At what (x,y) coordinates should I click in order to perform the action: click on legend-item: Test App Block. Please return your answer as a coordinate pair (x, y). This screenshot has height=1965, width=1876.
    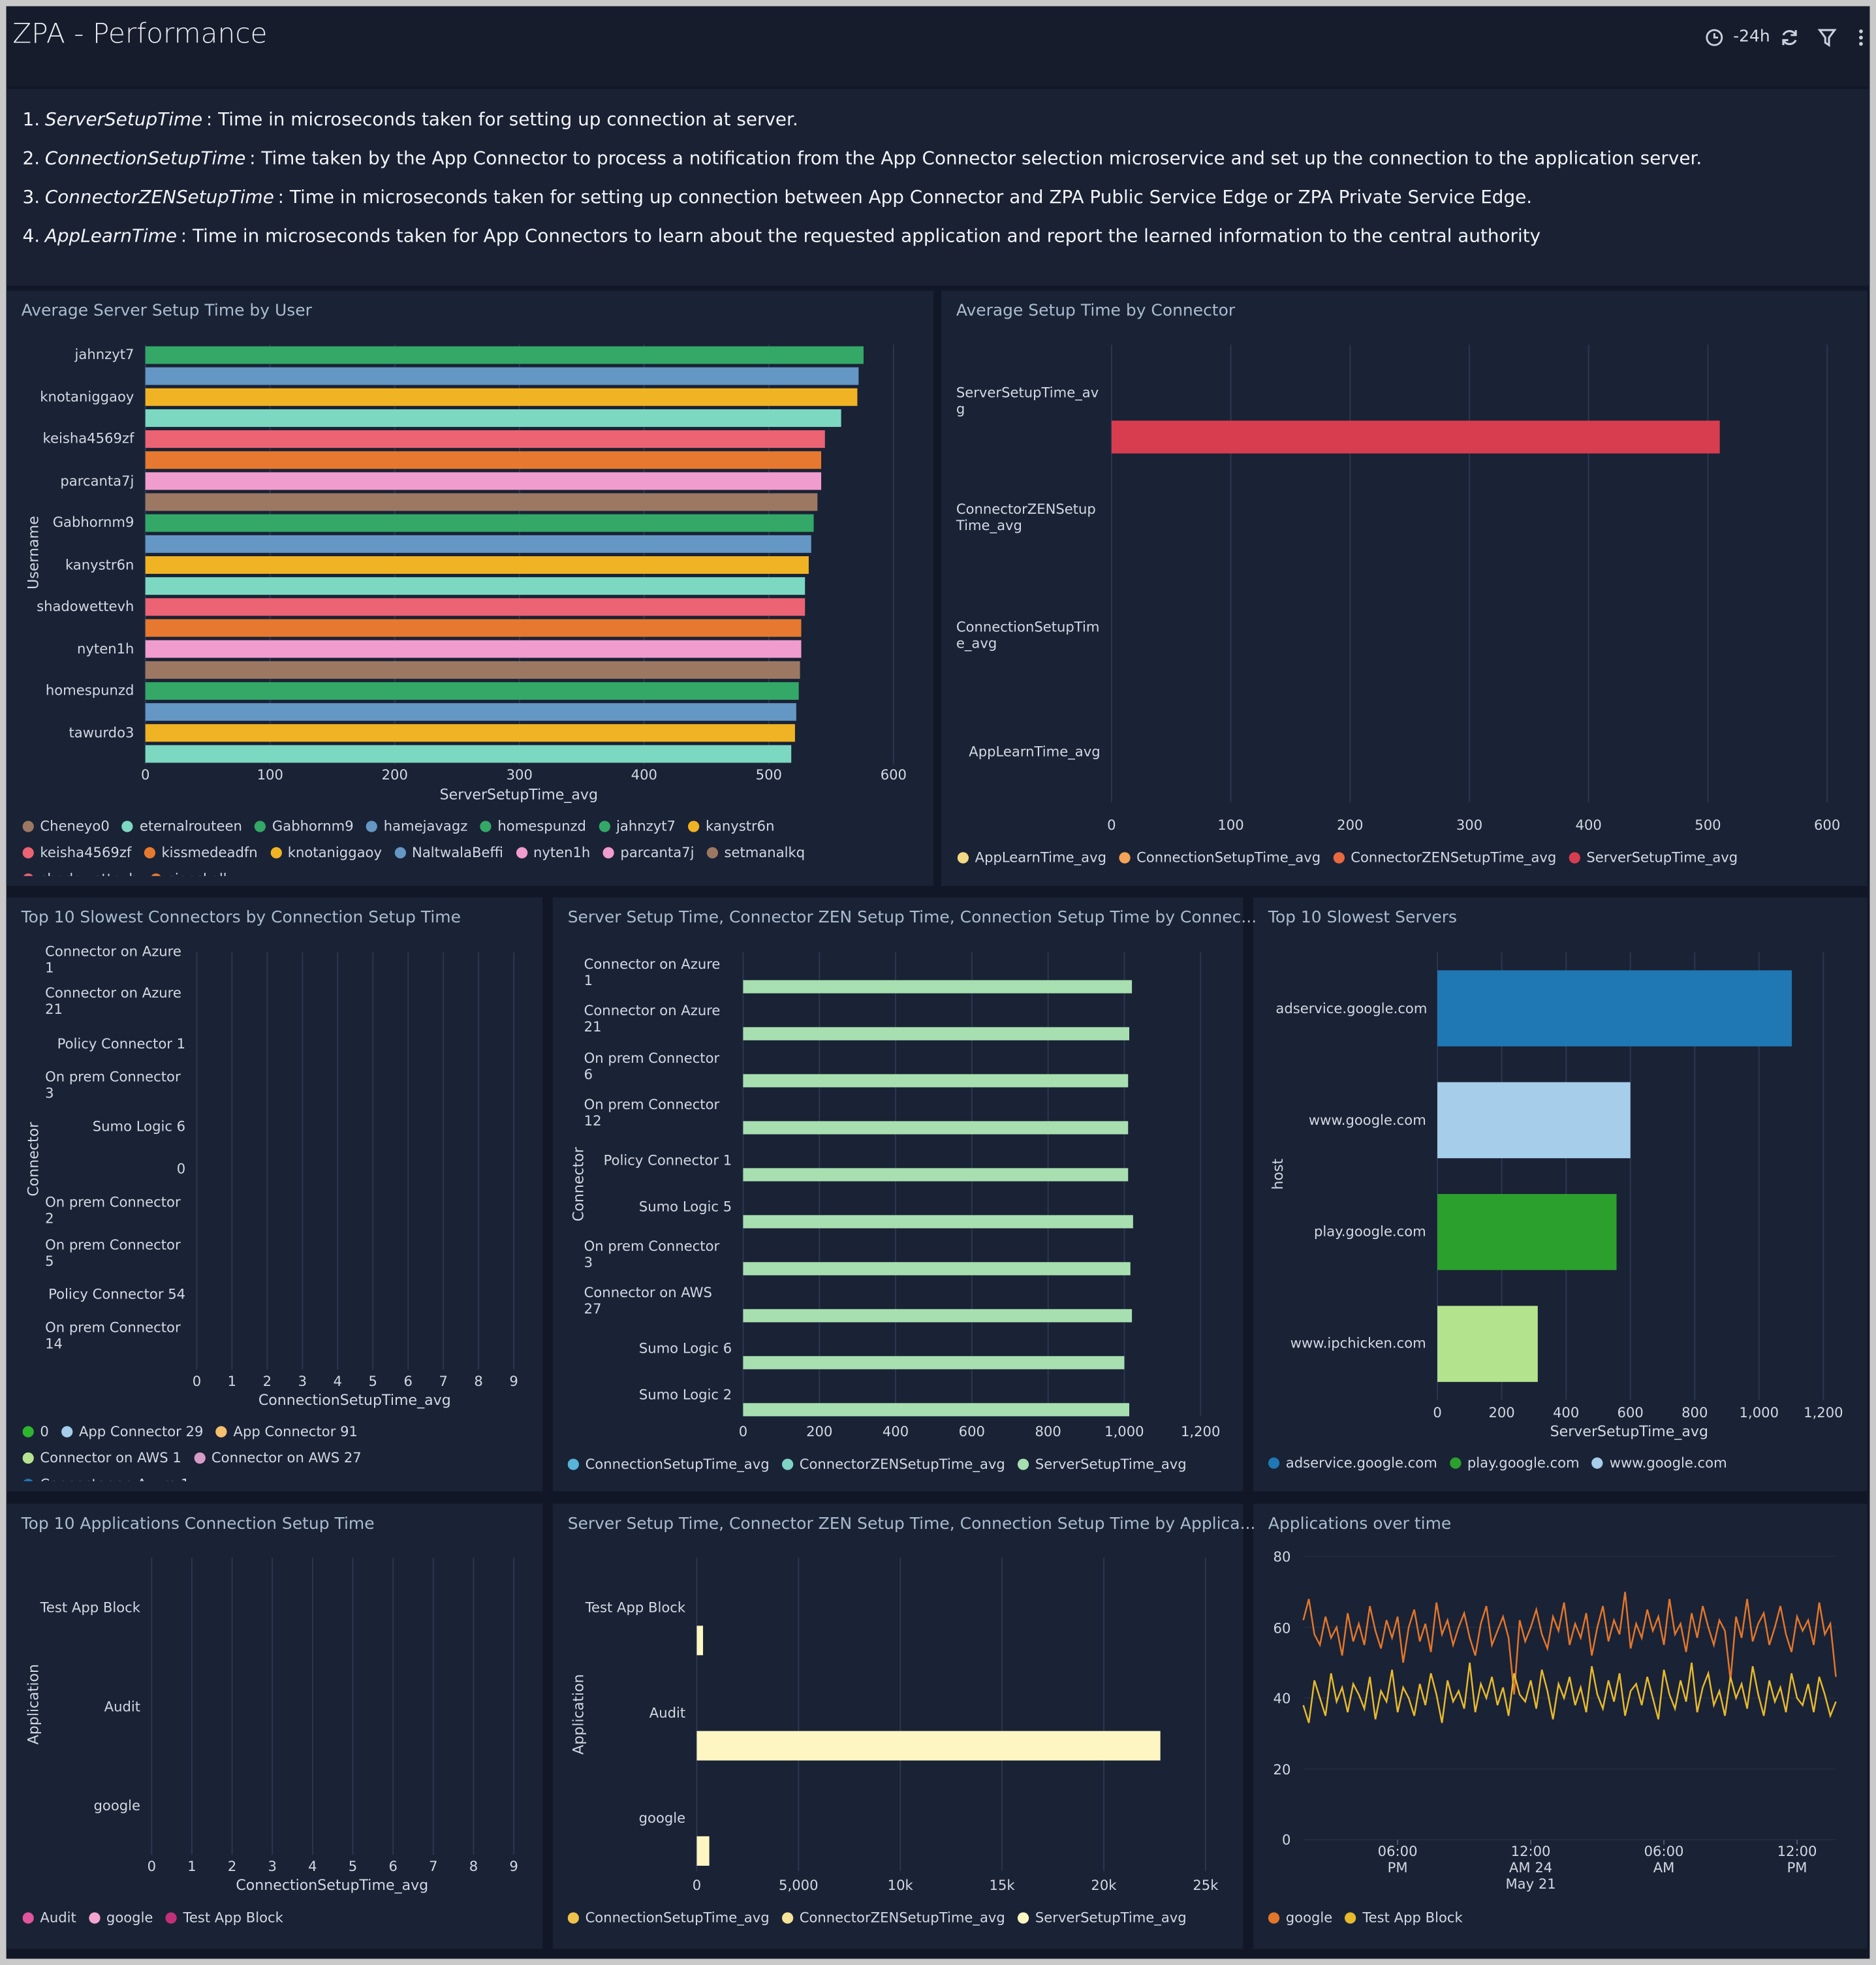
    Looking at the image, I should click on (1404, 1918).